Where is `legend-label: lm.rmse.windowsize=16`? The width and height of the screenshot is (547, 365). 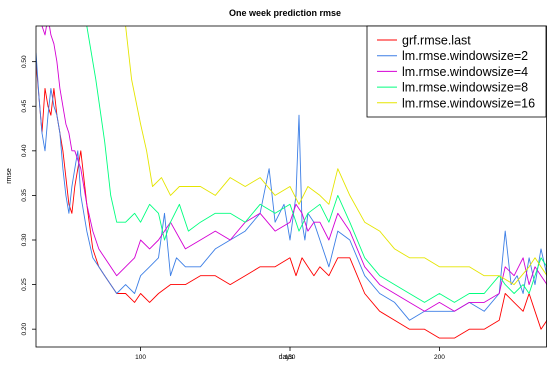 legend-label: lm.rmse.windowsize=16 is located at coordinates (468, 103).